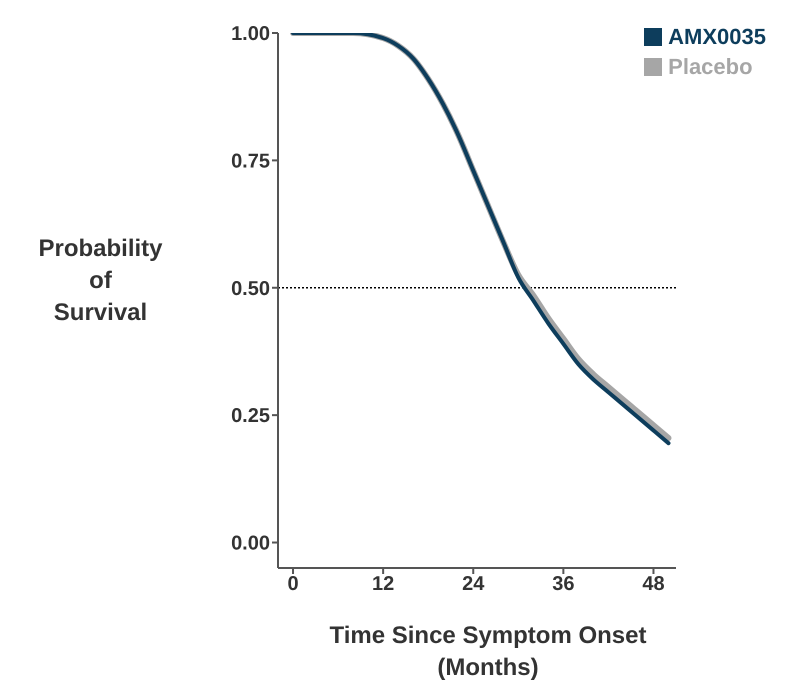 The image size is (794, 695). I want to click on x-tick-label: 12, so click(383, 584).